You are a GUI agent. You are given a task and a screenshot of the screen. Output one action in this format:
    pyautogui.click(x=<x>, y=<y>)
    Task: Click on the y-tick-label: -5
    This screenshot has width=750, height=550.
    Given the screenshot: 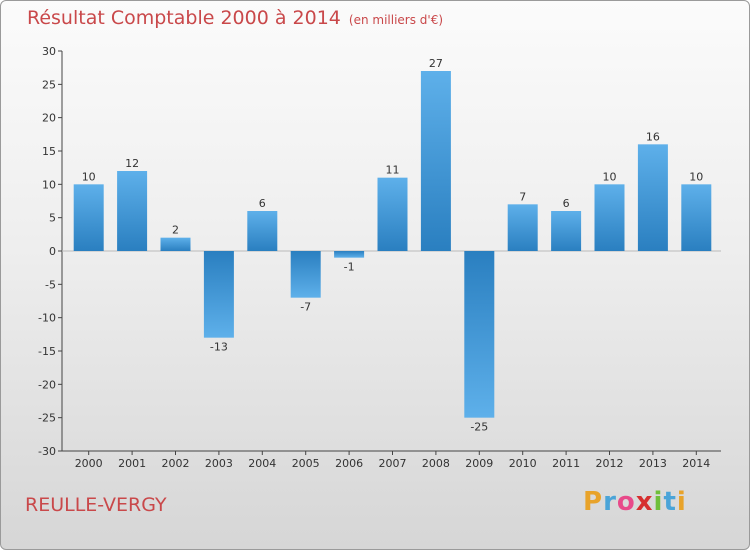 What is the action you would take?
    pyautogui.click(x=50, y=284)
    